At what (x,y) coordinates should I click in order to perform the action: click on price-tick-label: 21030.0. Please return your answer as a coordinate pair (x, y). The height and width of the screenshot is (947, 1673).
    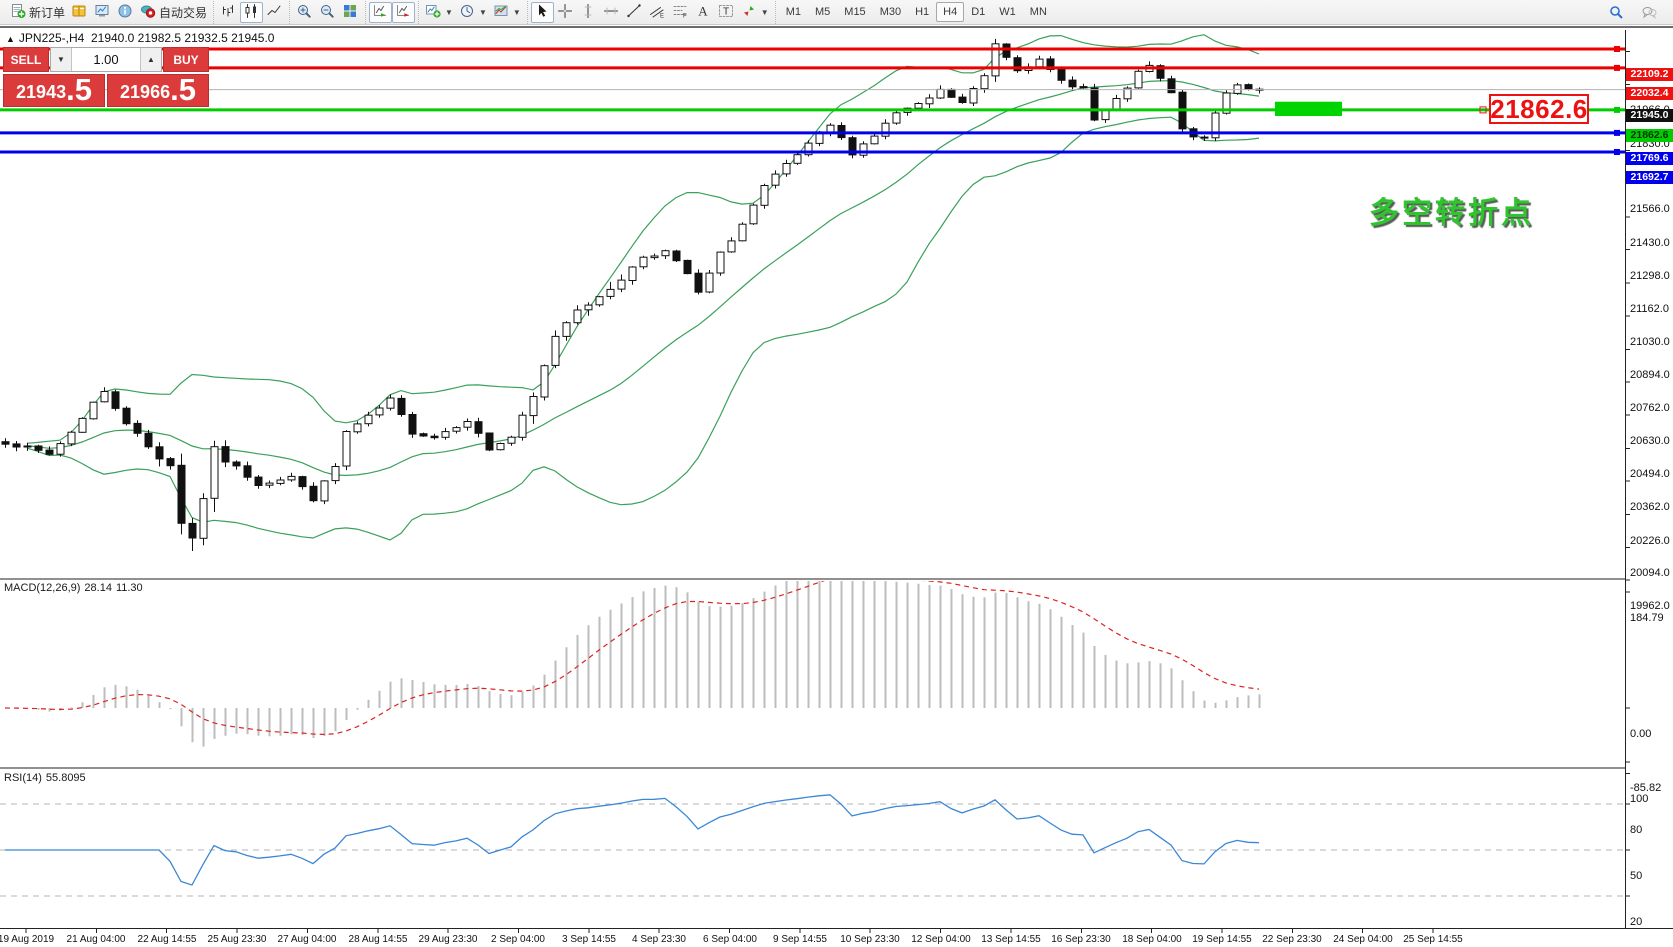
    Looking at the image, I should click on (1650, 342).